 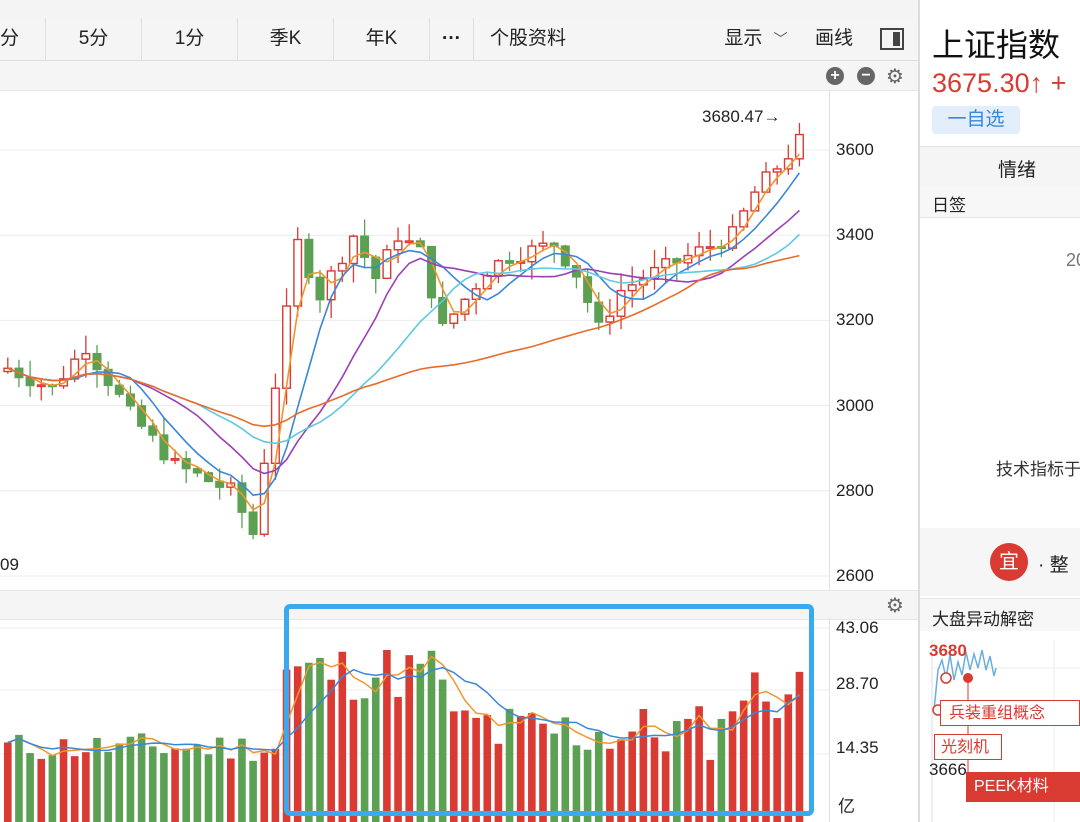 What do you see at coordinates (834, 39) in the screenshot?
I see `draw-line-button: 画线` at bounding box center [834, 39].